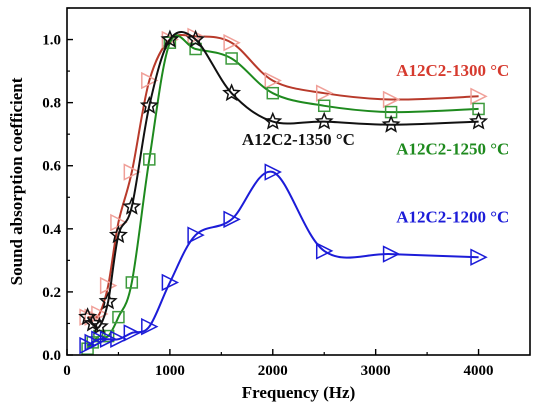  Describe the element at coordinates (51, 356) in the screenshot. I see `y-tick-label: 0.0` at that location.